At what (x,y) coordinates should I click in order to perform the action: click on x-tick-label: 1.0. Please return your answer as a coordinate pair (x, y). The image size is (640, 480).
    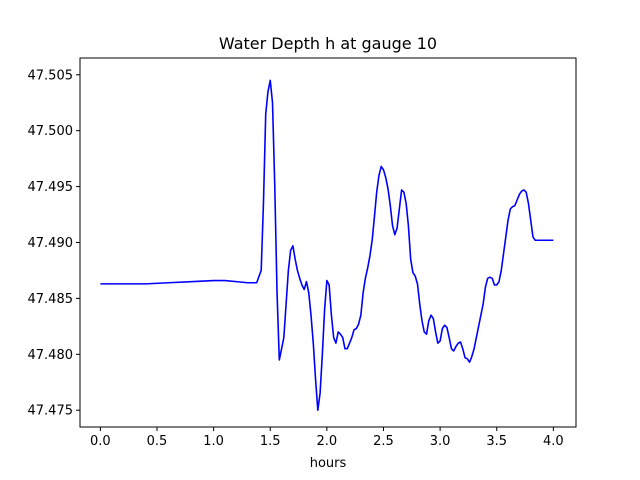
    Looking at the image, I should click on (213, 441).